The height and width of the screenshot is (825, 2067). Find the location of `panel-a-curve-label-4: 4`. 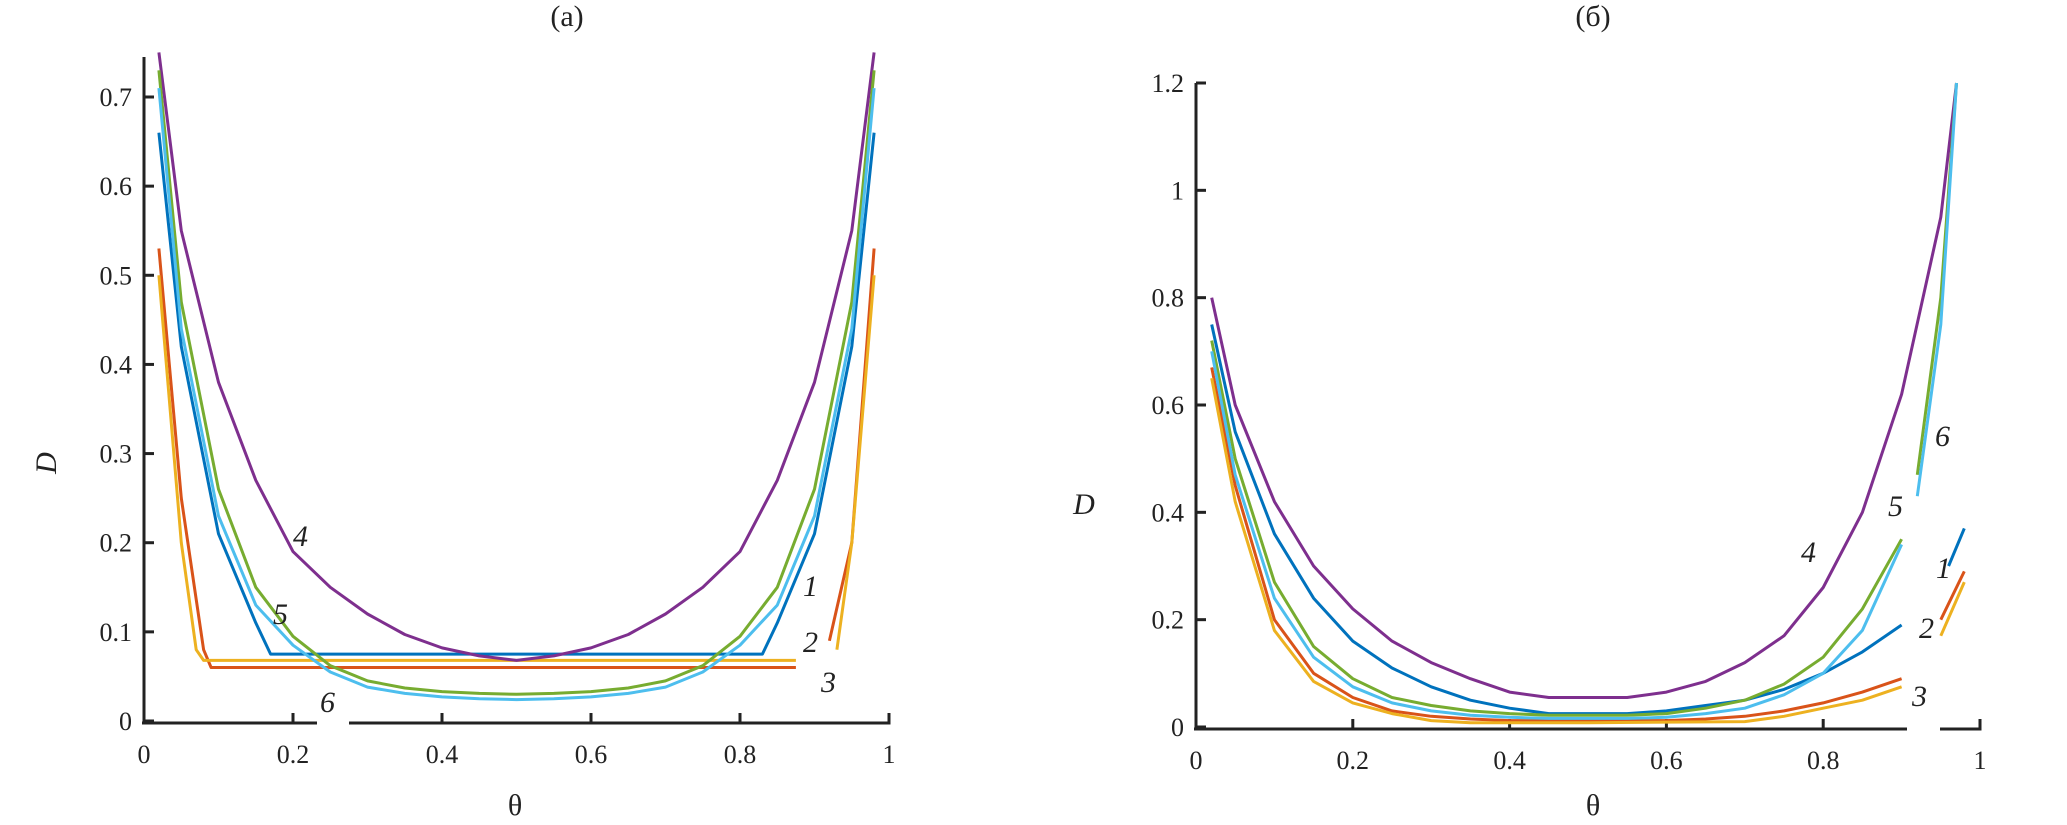

panel-a-curve-label-4: 4 is located at coordinates (300, 536).